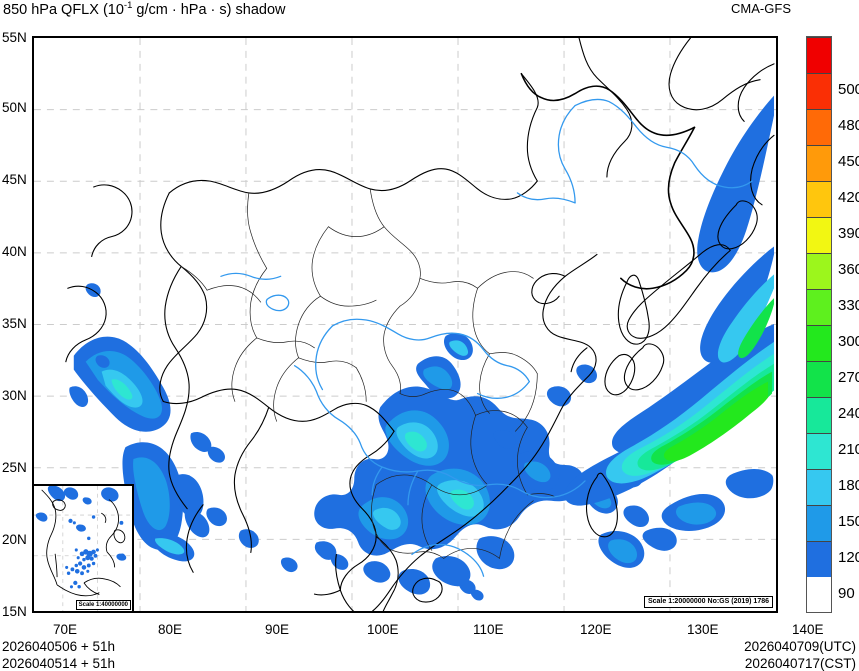  What do you see at coordinates (65, 629) in the screenshot?
I see `x-tick-70E: 70E` at bounding box center [65, 629].